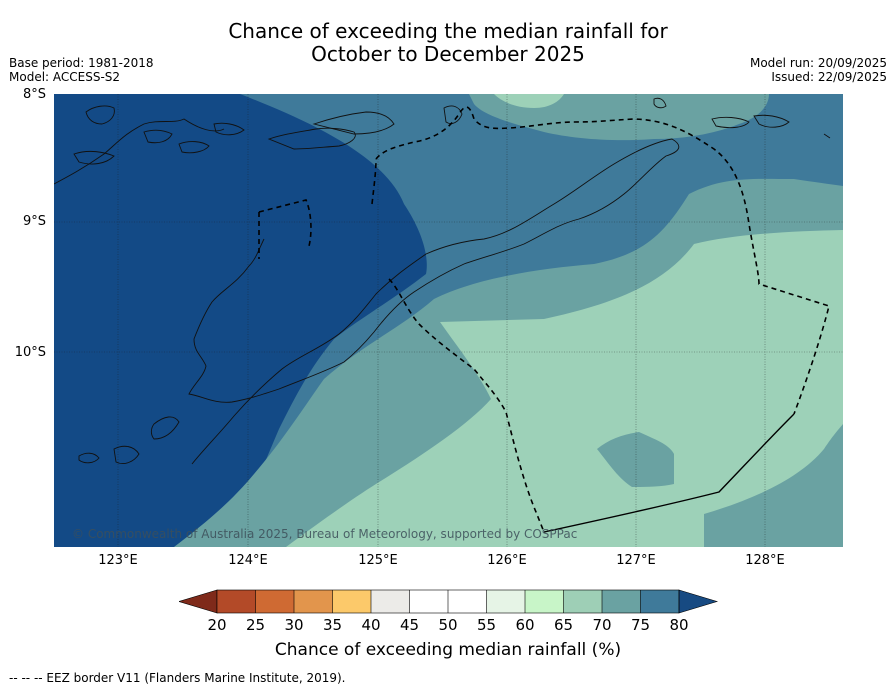 The image size is (896, 690). What do you see at coordinates (34, 94) in the screenshot?
I see `lat-label-8s: 8°S` at bounding box center [34, 94].